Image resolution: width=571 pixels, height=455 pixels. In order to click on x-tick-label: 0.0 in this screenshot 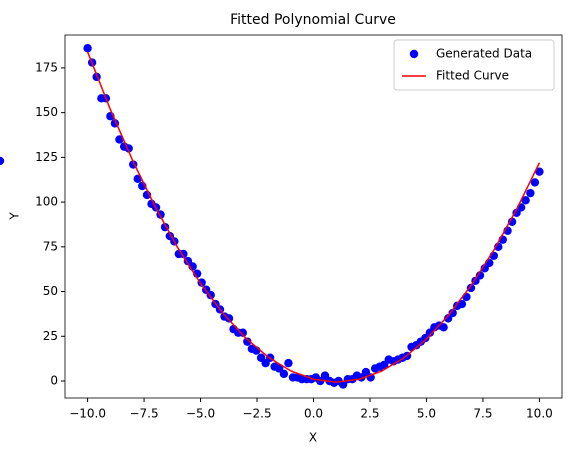, I will do `click(313, 414)`.